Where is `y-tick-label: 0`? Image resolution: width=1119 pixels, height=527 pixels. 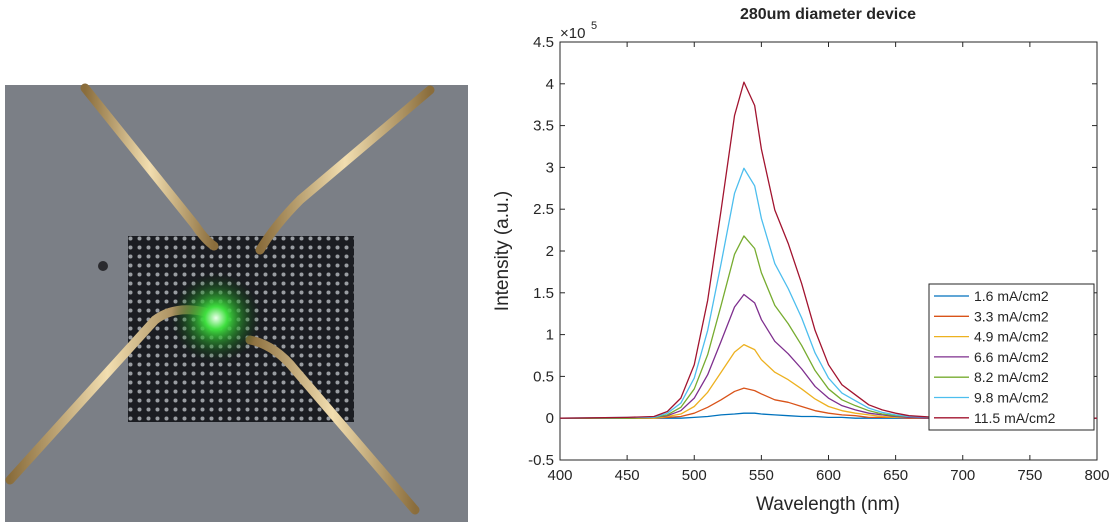 y-tick-label: 0 is located at coordinates (550, 418).